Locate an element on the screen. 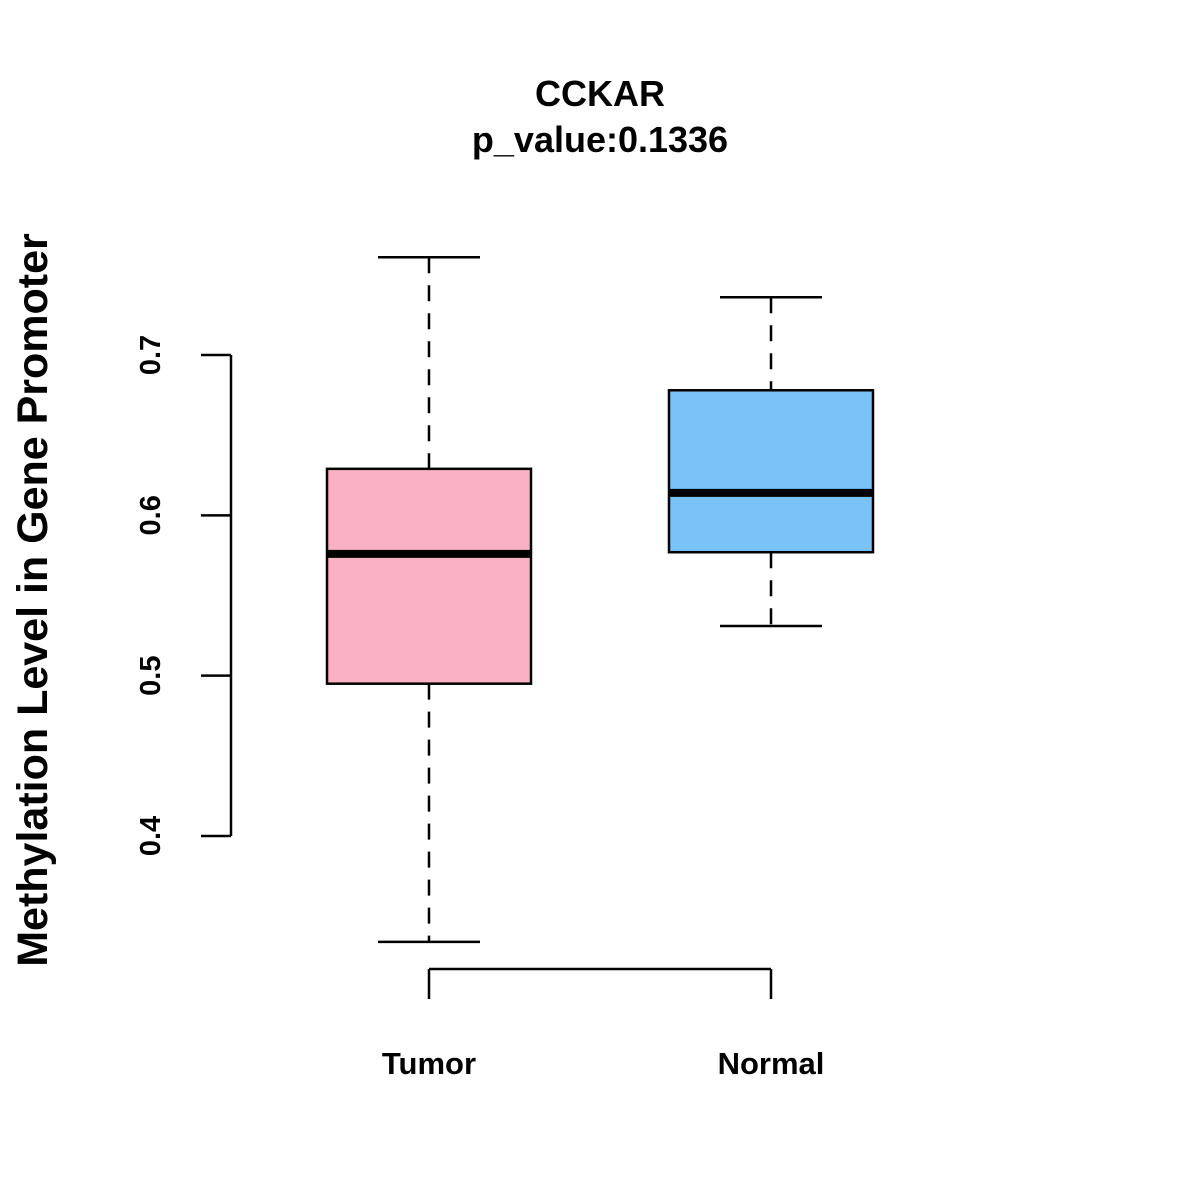  y-axis: 0.4 0.5 0.6 0.7 is located at coordinates (184, 595).